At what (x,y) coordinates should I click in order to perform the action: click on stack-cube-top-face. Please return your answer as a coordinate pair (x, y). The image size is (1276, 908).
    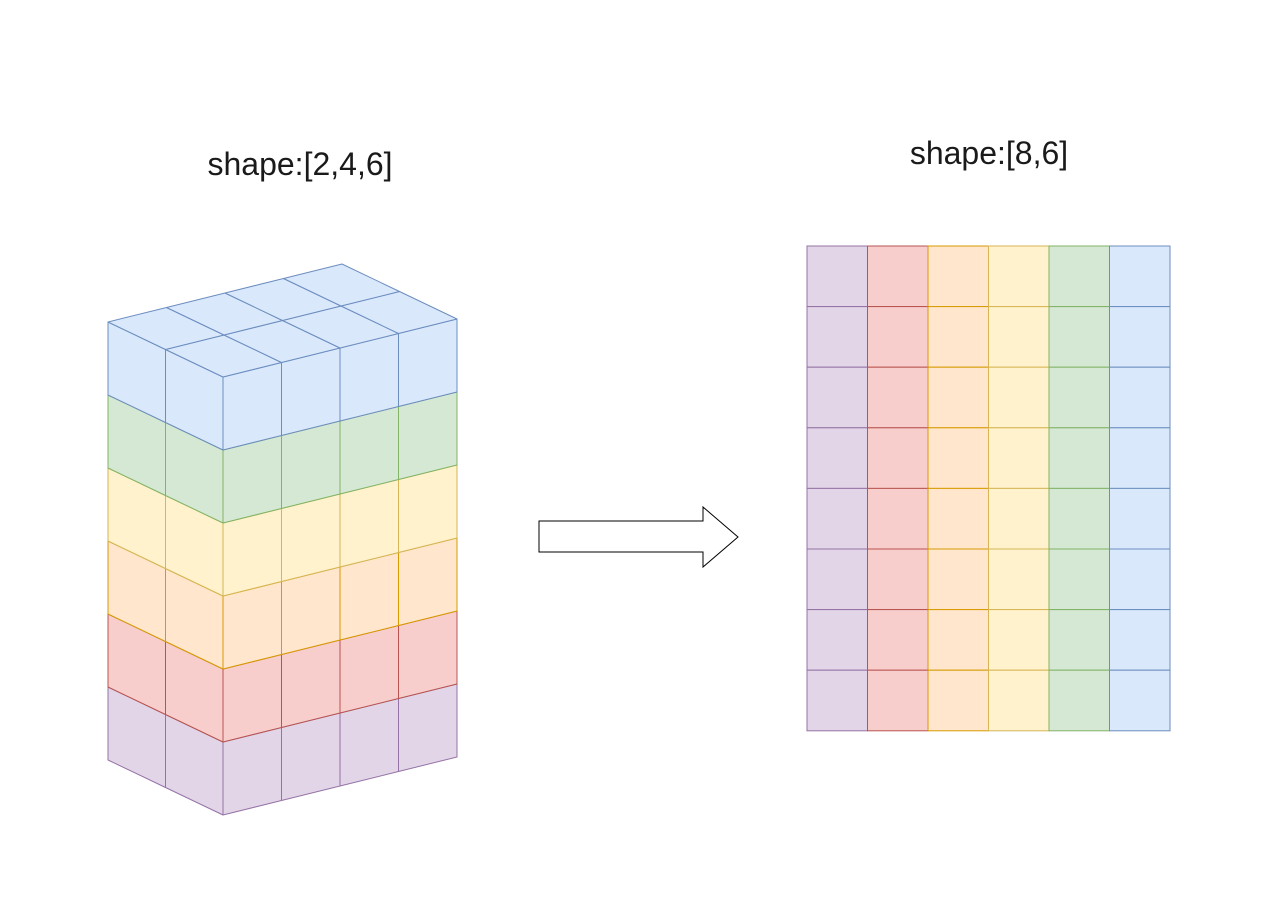
    Looking at the image, I should click on (341, 285).